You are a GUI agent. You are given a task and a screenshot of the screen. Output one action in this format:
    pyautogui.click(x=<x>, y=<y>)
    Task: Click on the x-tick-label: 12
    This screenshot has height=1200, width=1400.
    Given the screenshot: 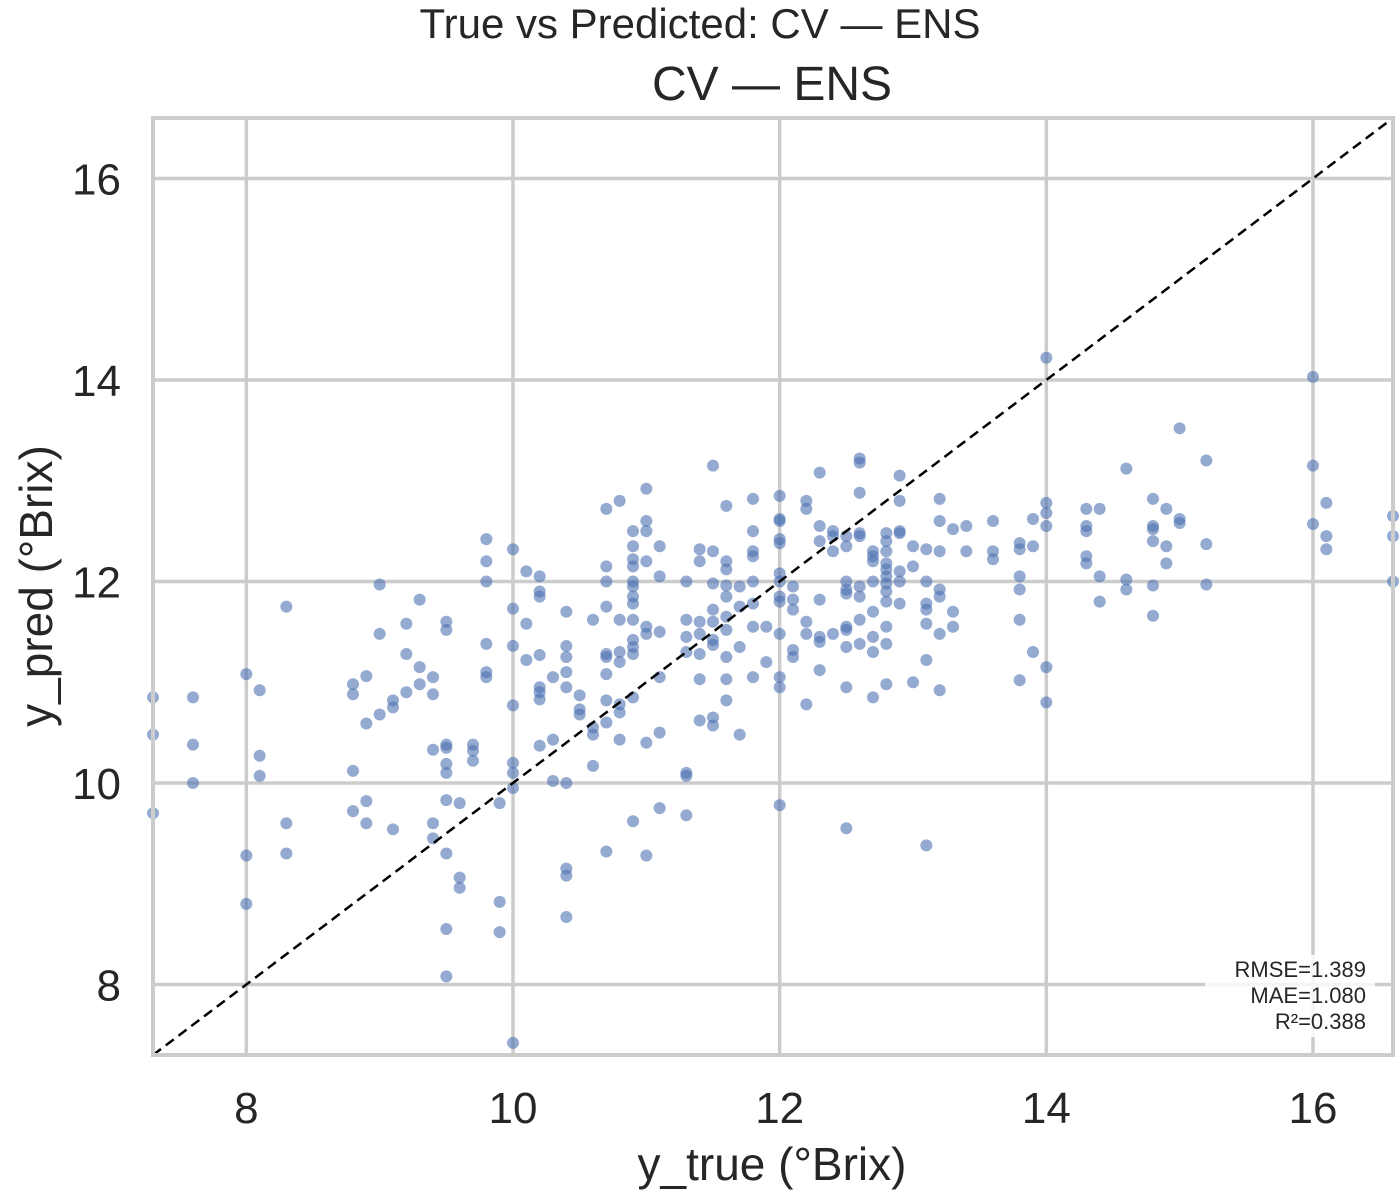 What is the action you would take?
    pyautogui.click(x=779, y=1108)
    